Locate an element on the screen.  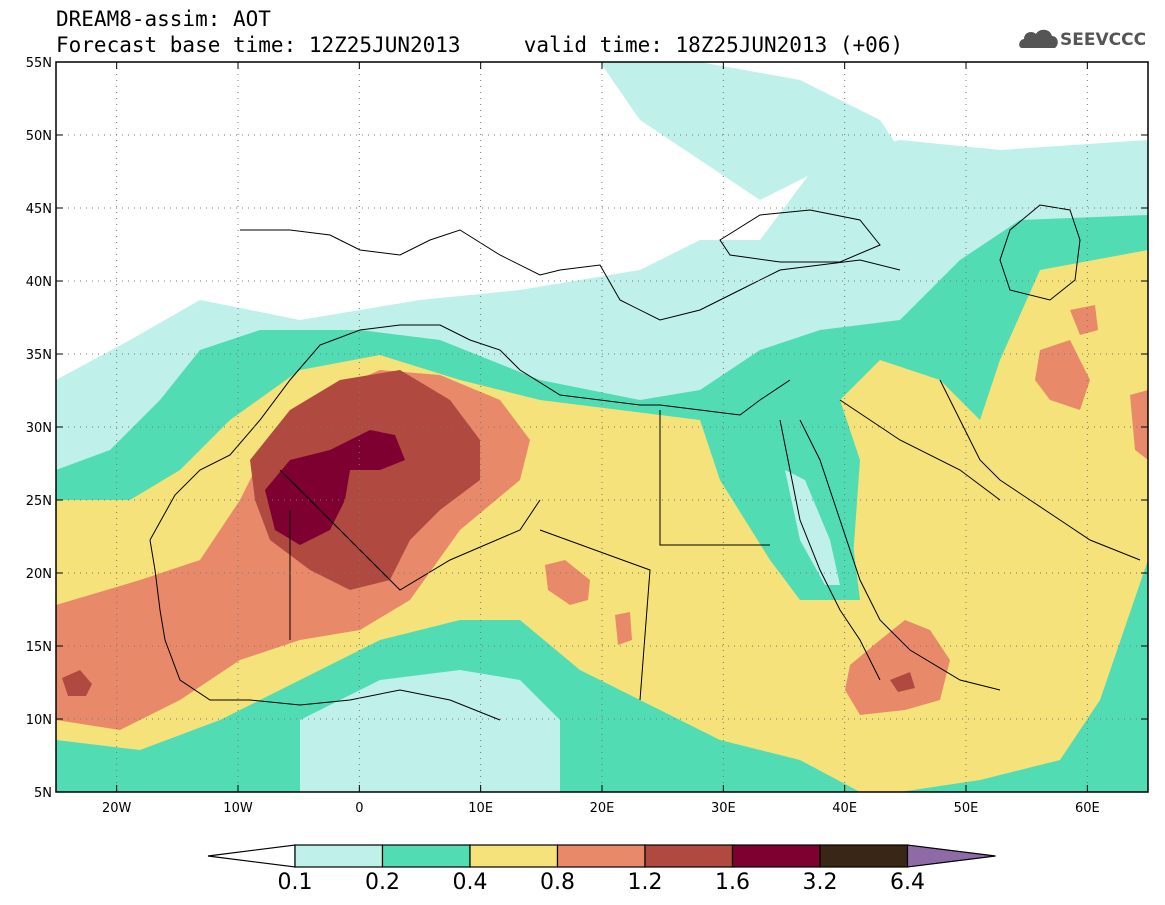
coast-europe is located at coordinates (570, 275).